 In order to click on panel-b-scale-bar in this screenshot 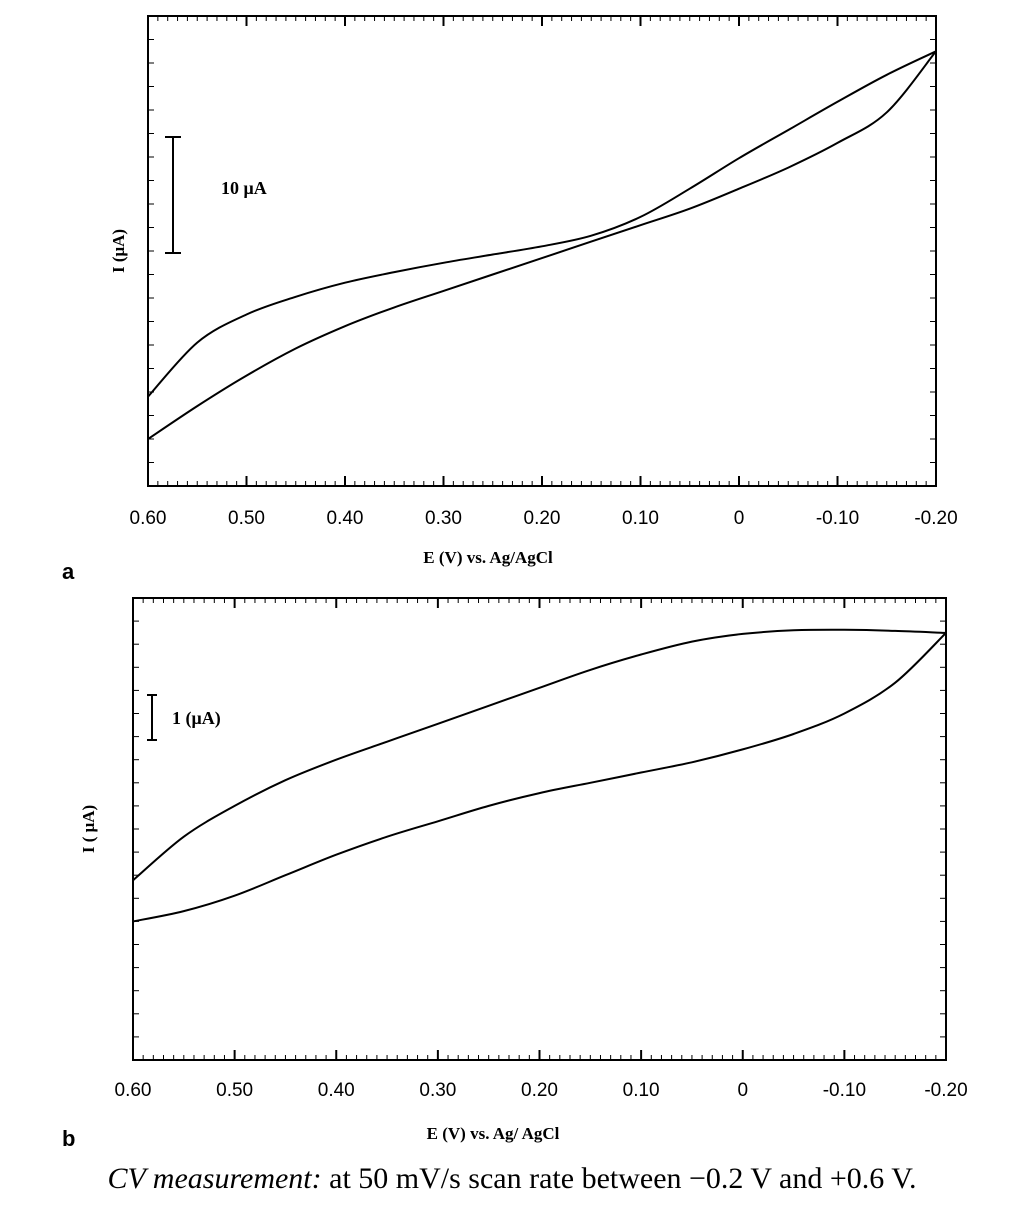, I will do `click(152, 717)`.